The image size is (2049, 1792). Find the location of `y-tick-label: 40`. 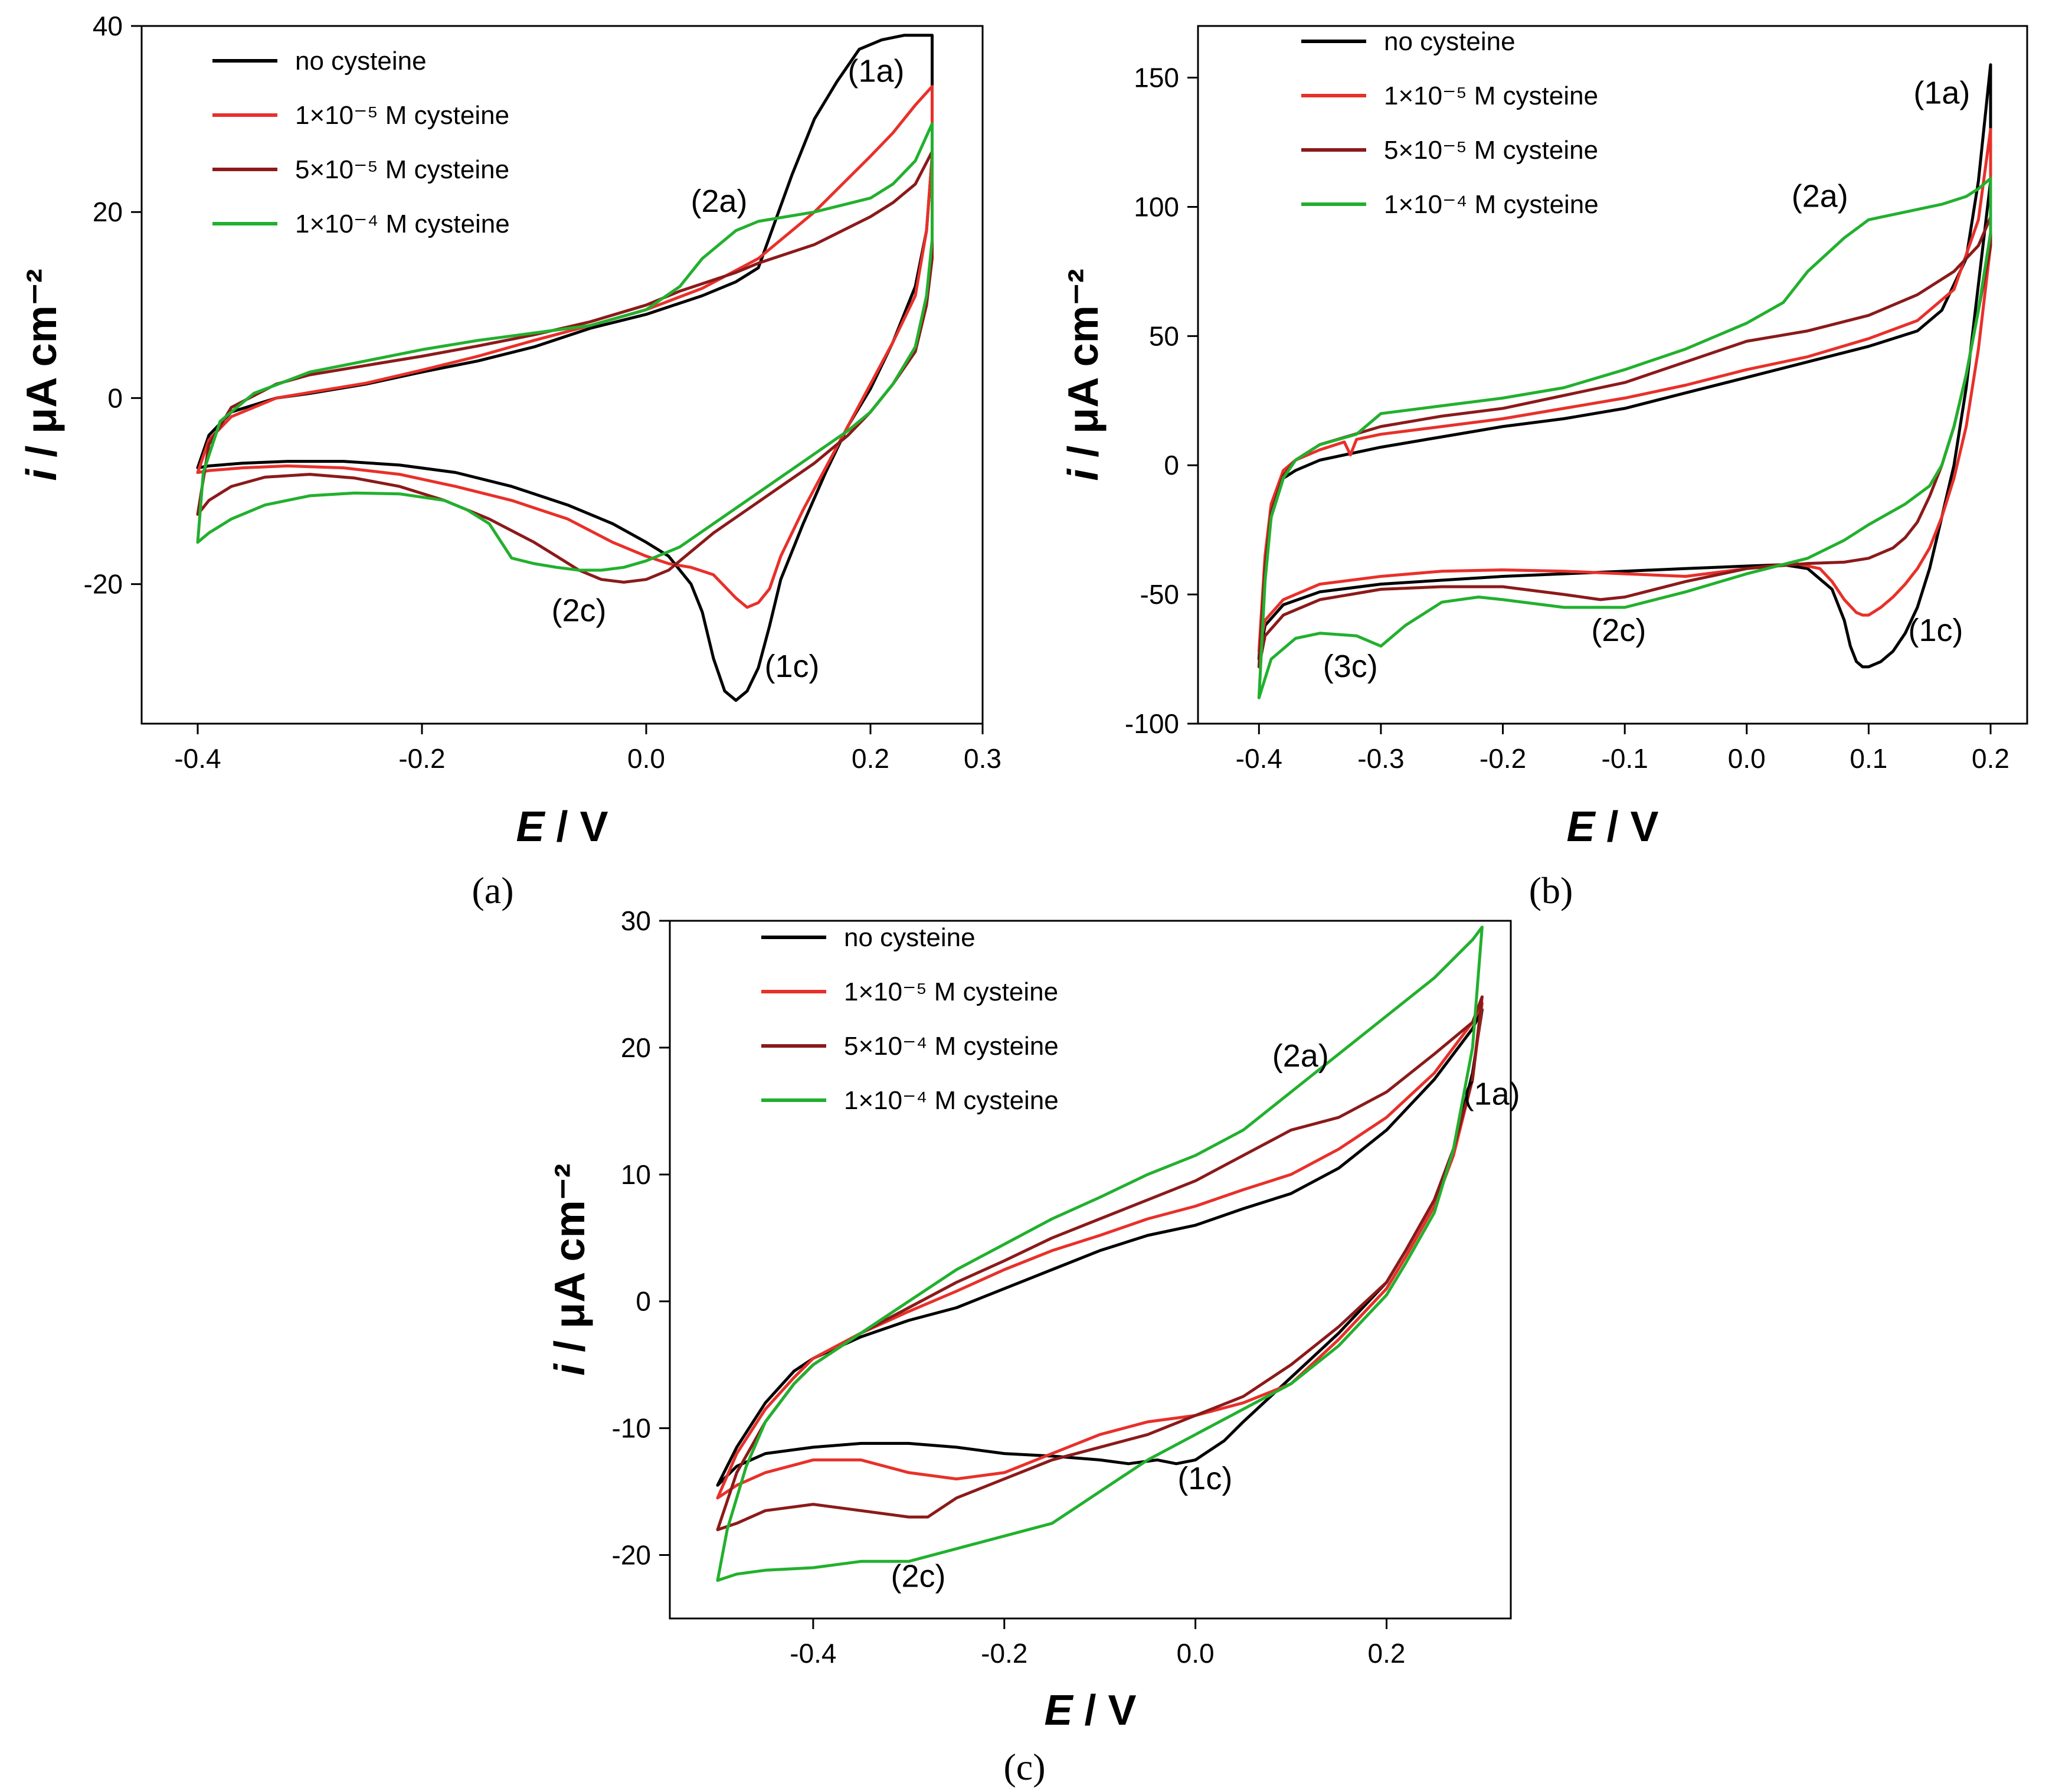

y-tick-label: 40 is located at coordinates (108, 26).